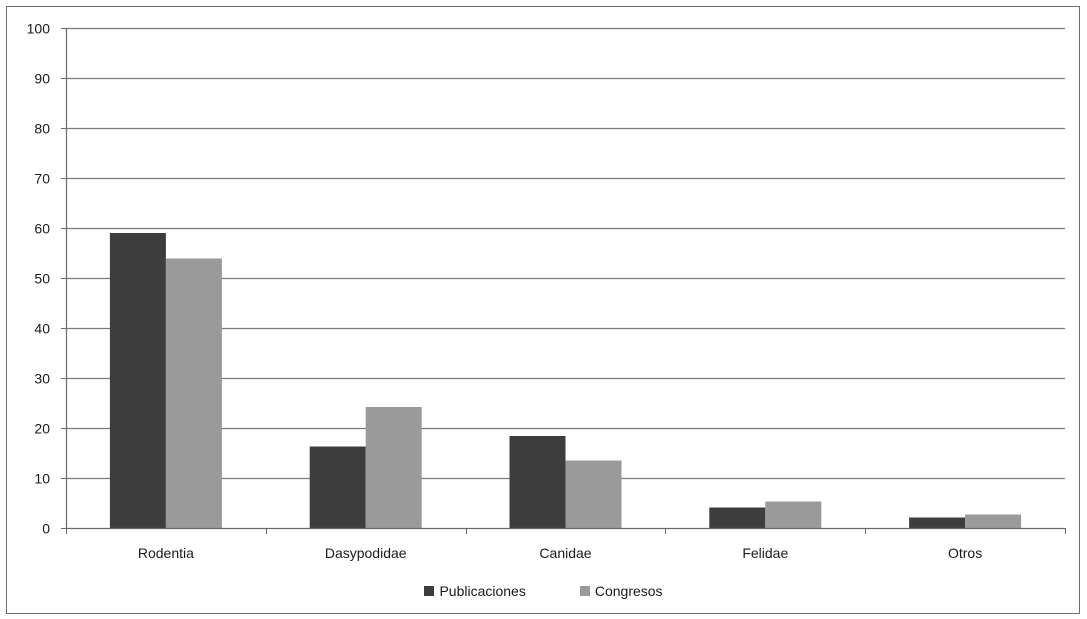 The height and width of the screenshot is (619, 1087). I want to click on legend-label-publicaciones: Publicaciones, so click(482, 591).